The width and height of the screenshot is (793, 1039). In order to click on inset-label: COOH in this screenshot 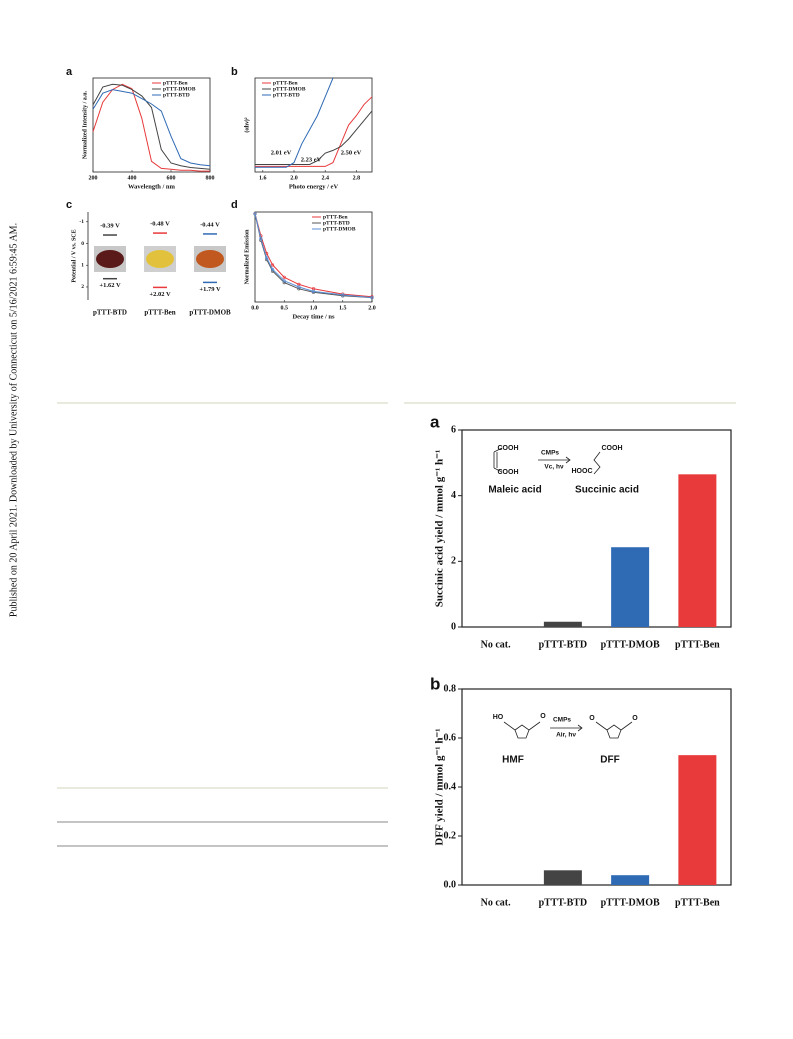, I will do `click(508, 448)`.